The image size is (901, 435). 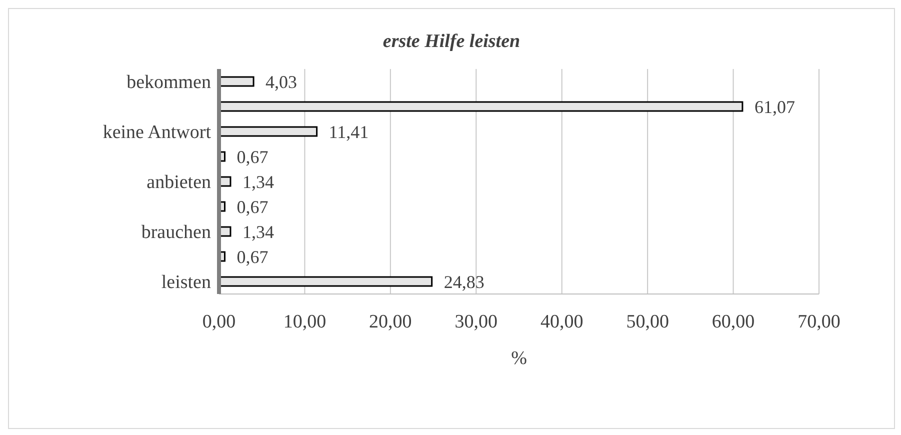 I want to click on data-label: 11,41, so click(x=348, y=132).